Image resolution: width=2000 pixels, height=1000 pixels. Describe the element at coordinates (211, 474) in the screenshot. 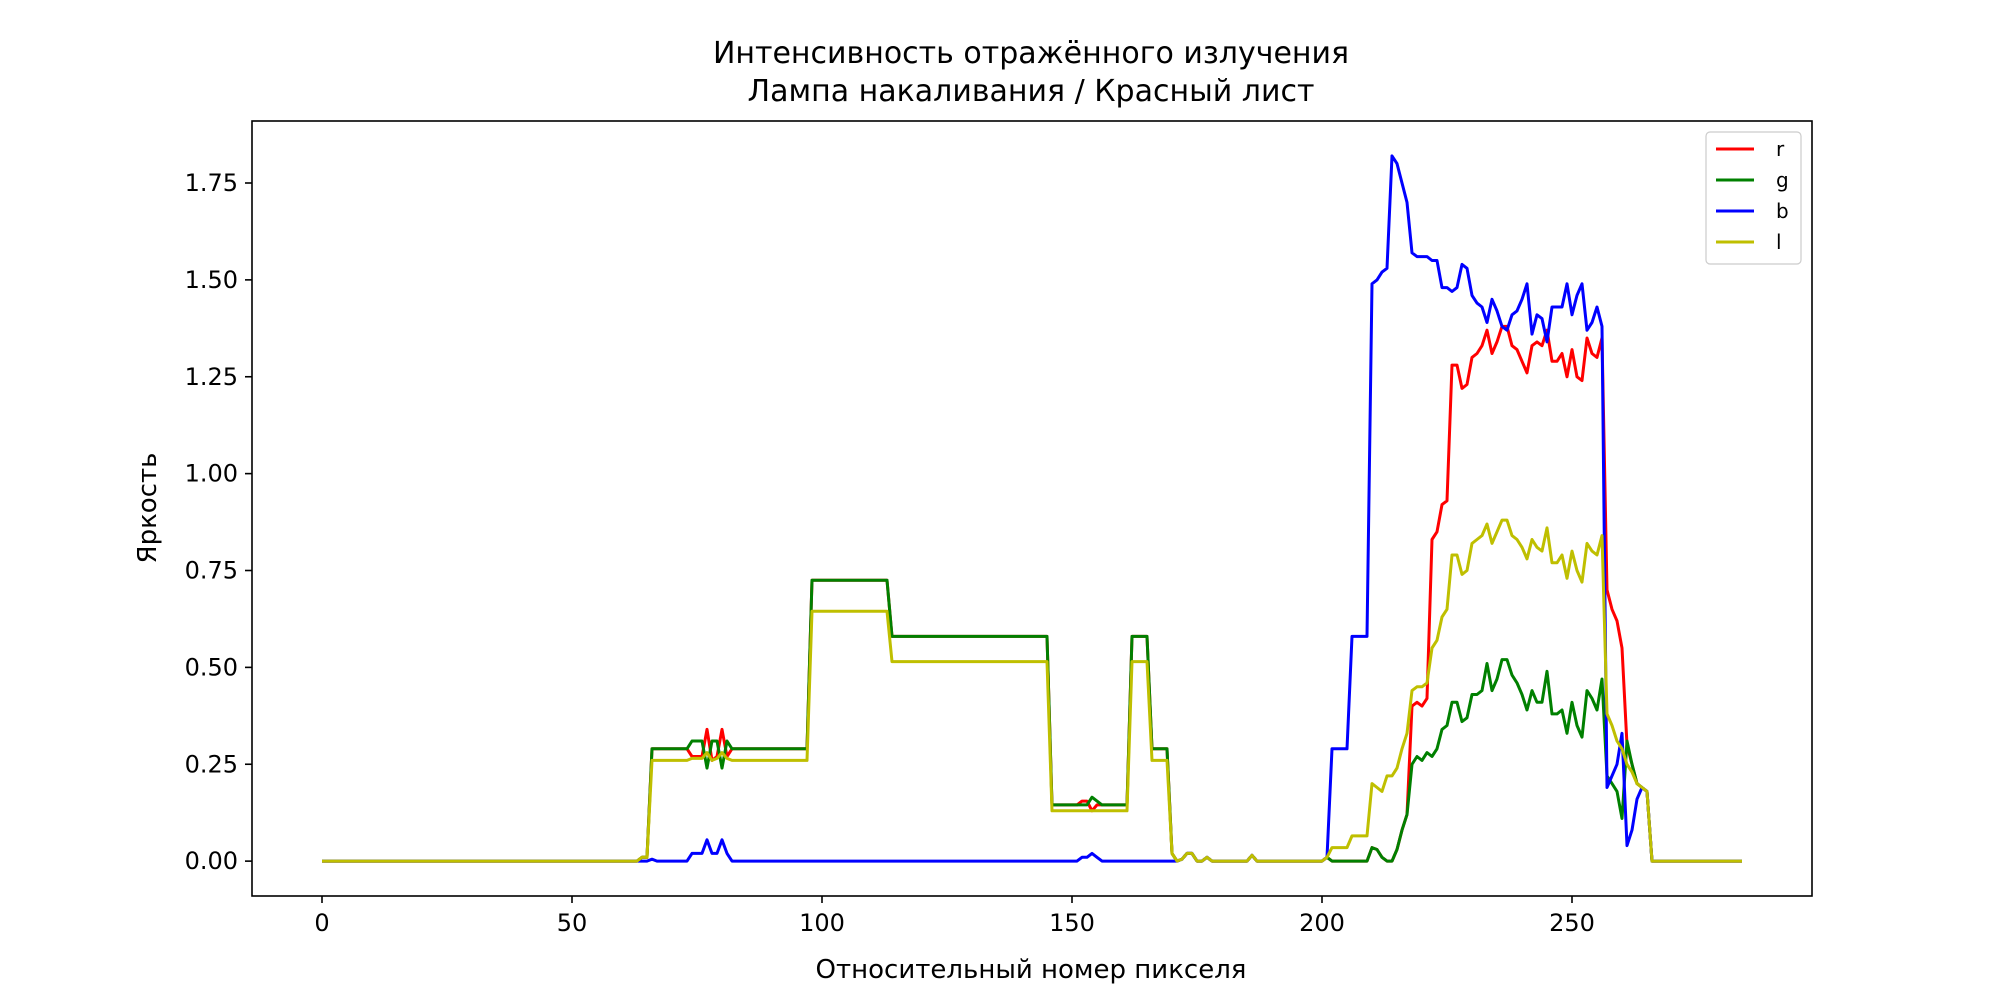

I see `y-tick-label: 1.00` at that location.